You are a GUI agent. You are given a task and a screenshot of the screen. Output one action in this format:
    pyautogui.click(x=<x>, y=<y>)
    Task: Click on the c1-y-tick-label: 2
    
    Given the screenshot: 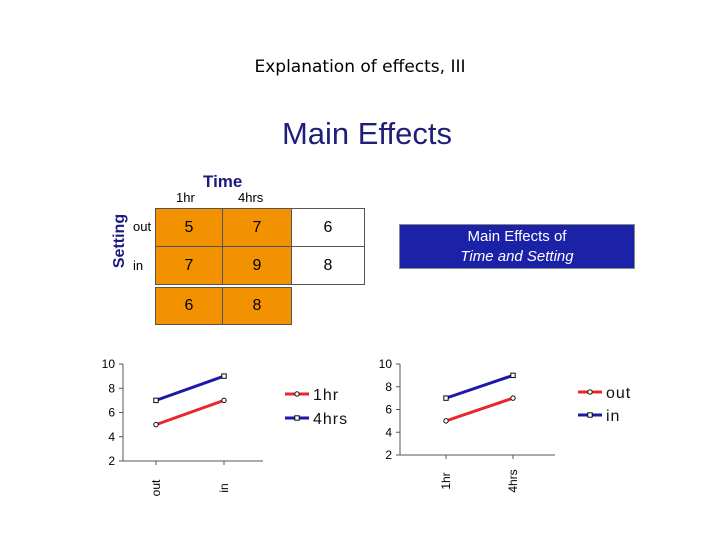 What is the action you would take?
    pyautogui.click(x=111, y=461)
    